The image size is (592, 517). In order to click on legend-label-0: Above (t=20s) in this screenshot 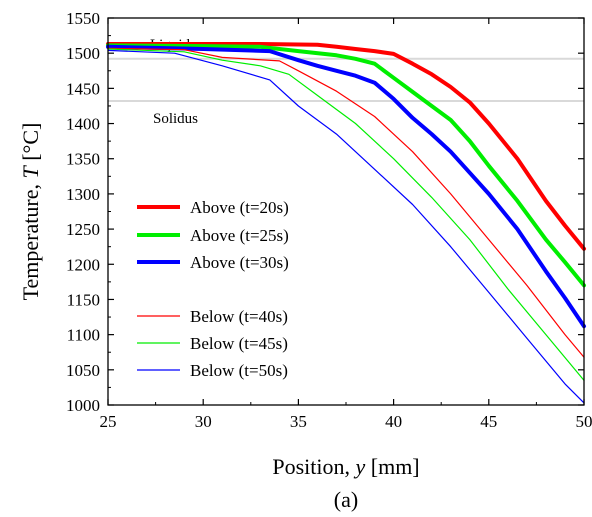, I will do `click(239, 207)`.